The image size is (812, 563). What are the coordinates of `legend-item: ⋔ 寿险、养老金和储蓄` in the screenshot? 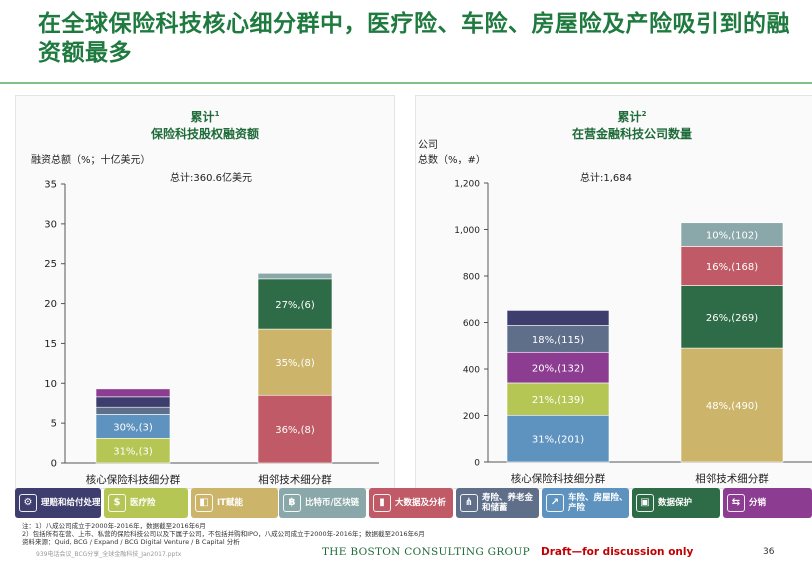 It's located at (497, 503).